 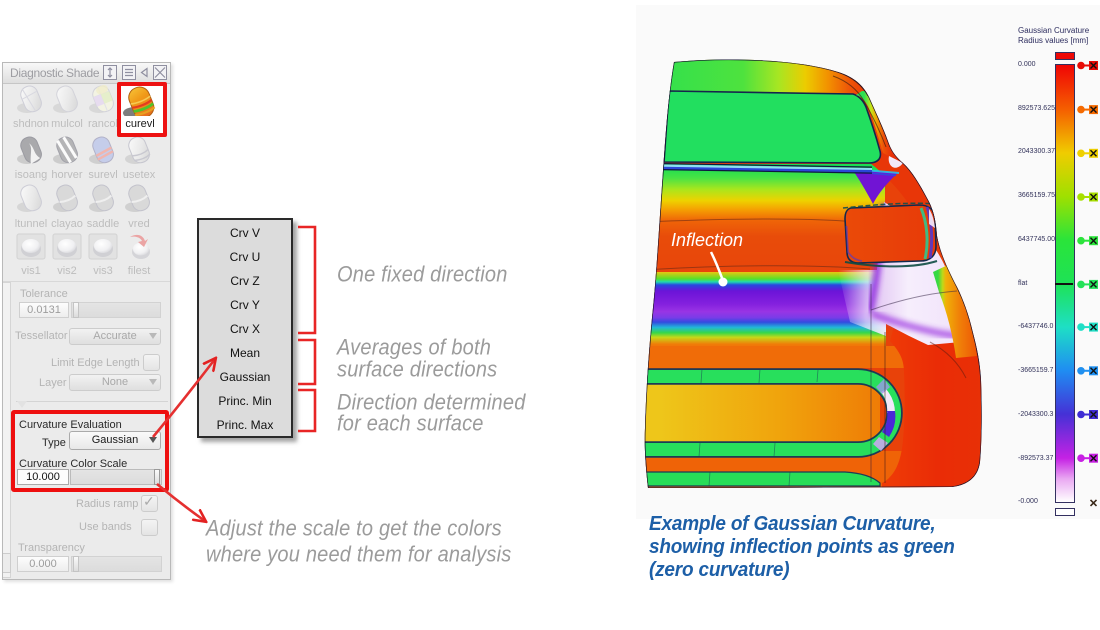 What do you see at coordinates (707, 240) in the screenshot?
I see `svg-text: Inflection` at bounding box center [707, 240].